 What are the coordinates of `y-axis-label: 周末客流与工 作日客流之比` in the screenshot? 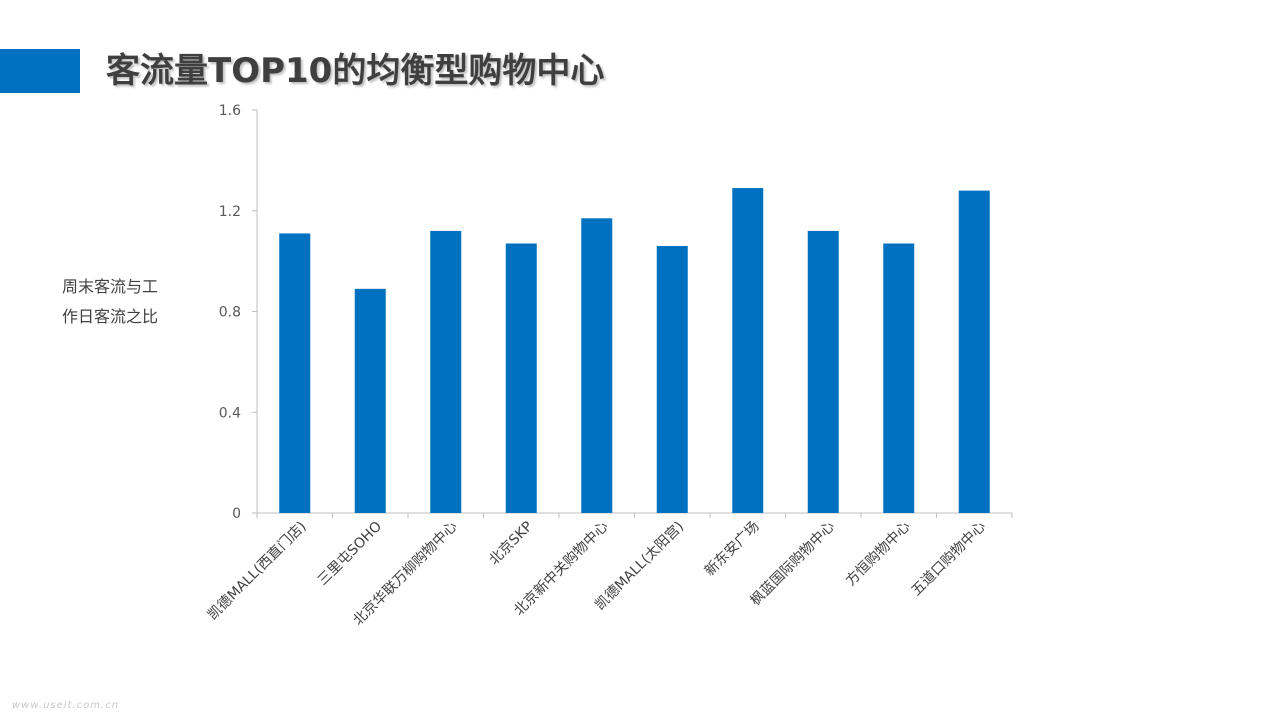 It's located at (121, 302).